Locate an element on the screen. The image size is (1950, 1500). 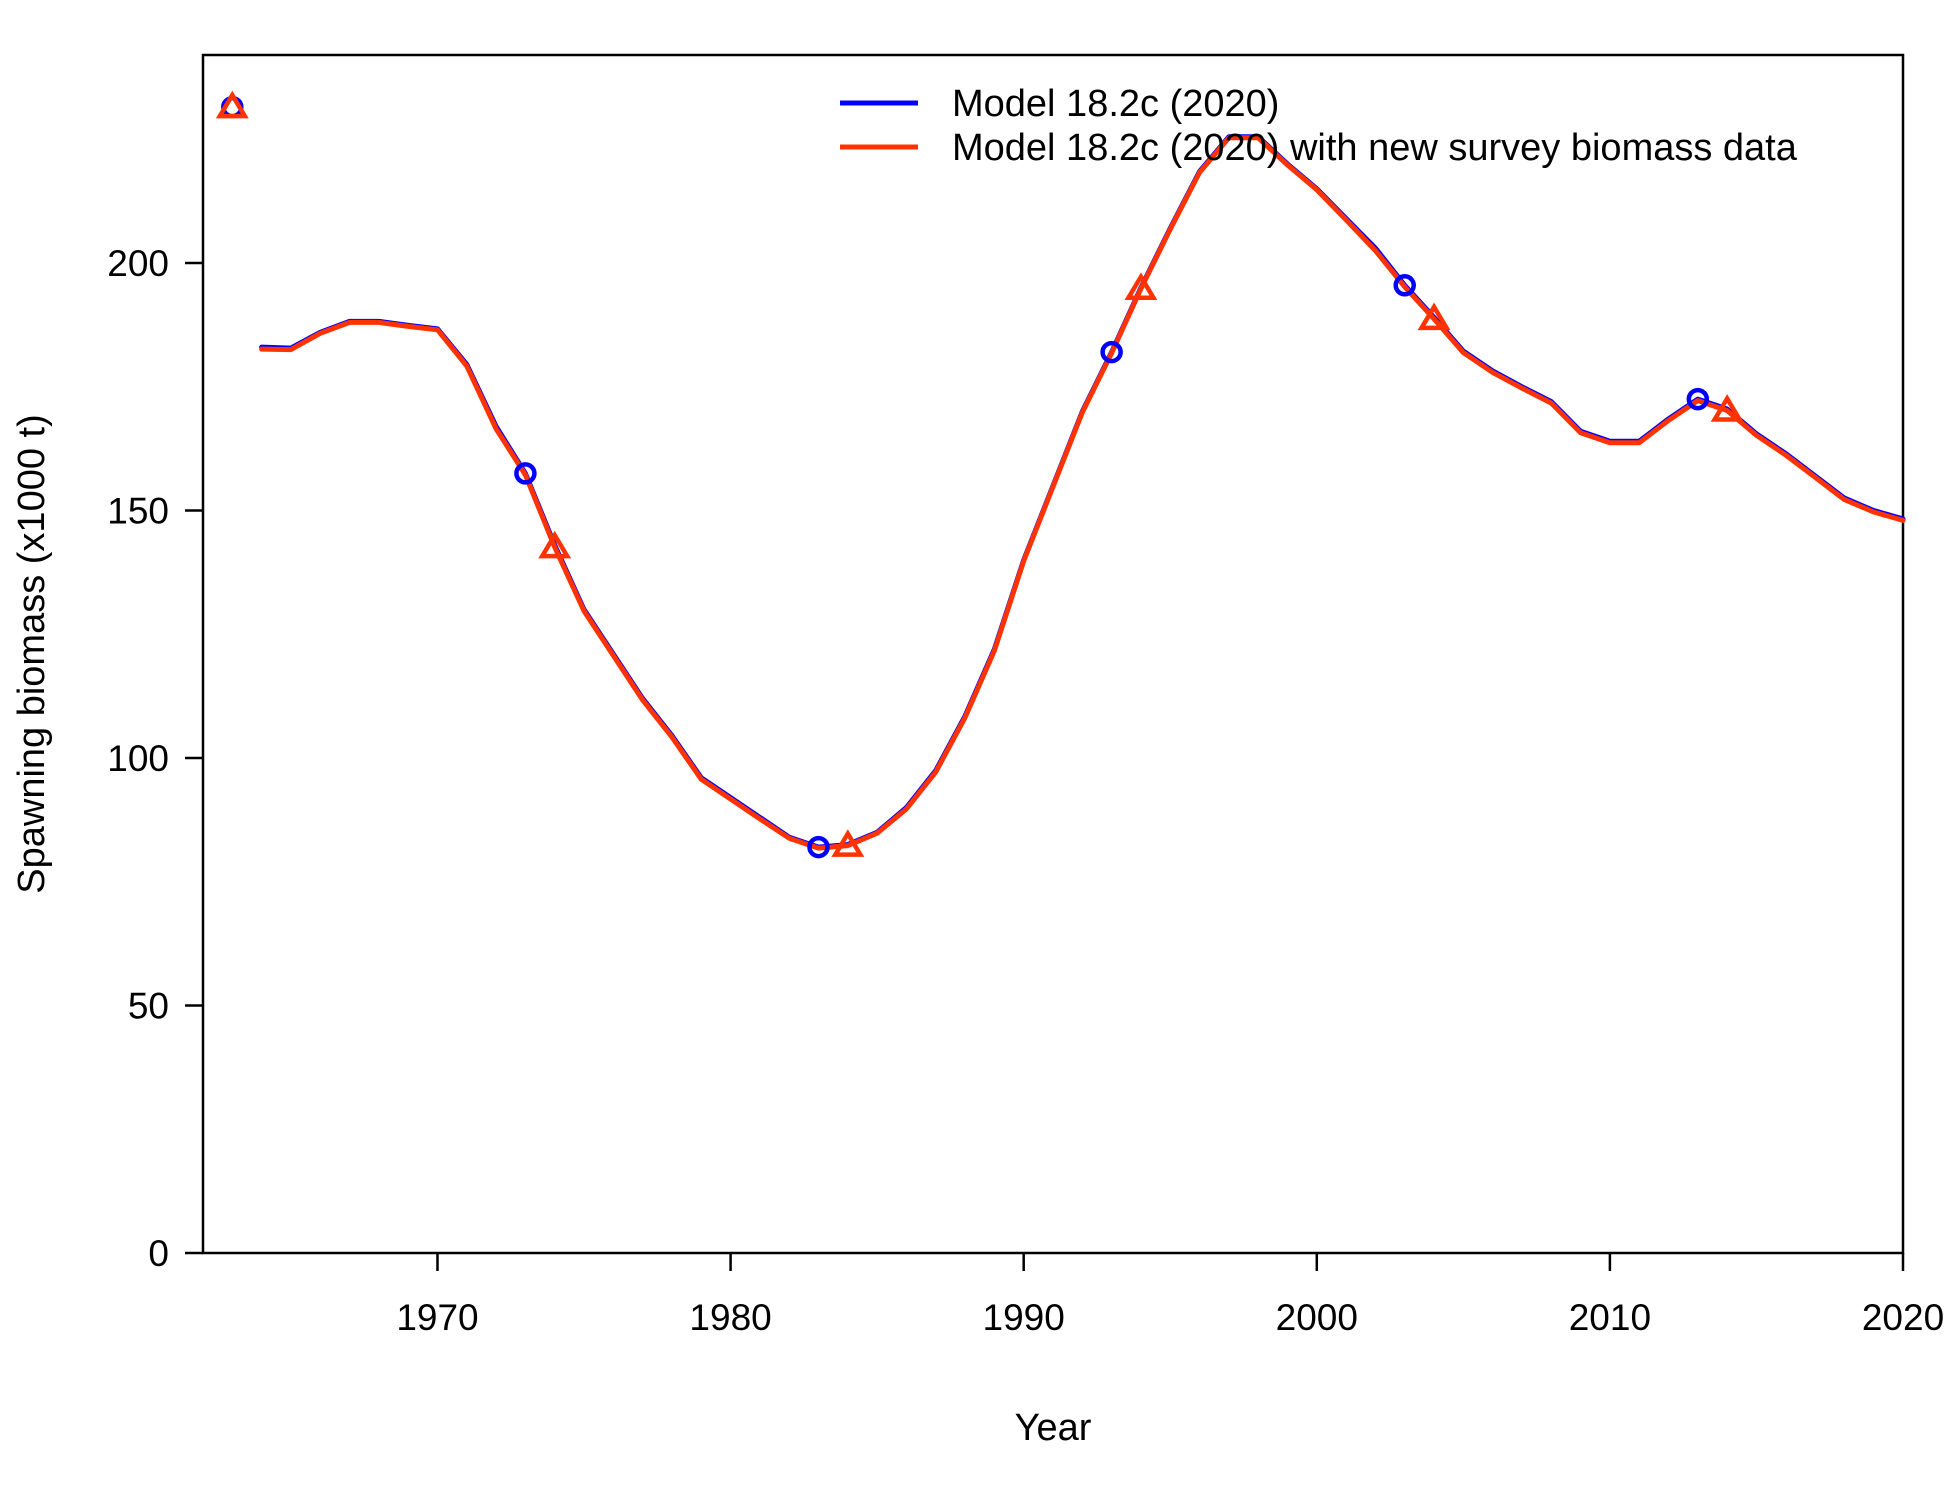
y-tick-label: 0 is located at coordinates (158, 1253).